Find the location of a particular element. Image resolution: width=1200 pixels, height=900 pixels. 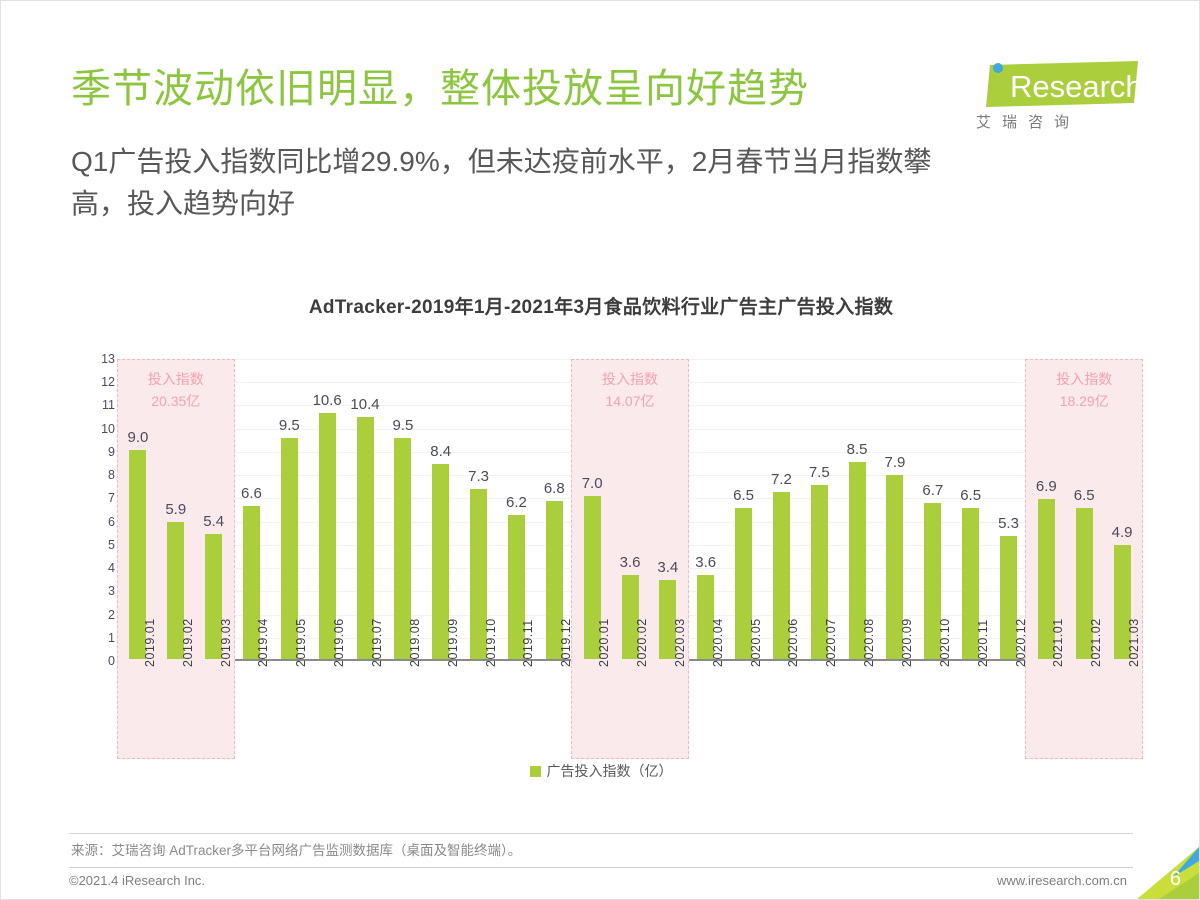

x-axis-tick: 2019.06 is located at coordinates (339, 642).